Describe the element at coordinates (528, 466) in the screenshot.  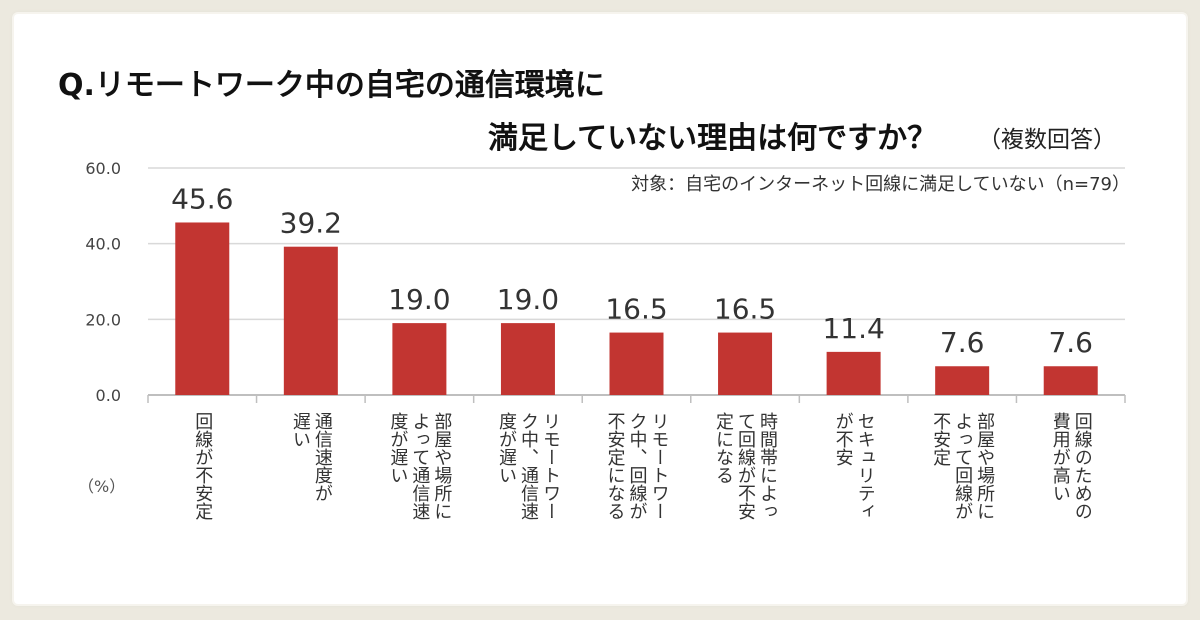
I see `x-tick-label: リモートワー ク中、通信速 度が遅い` at that location.